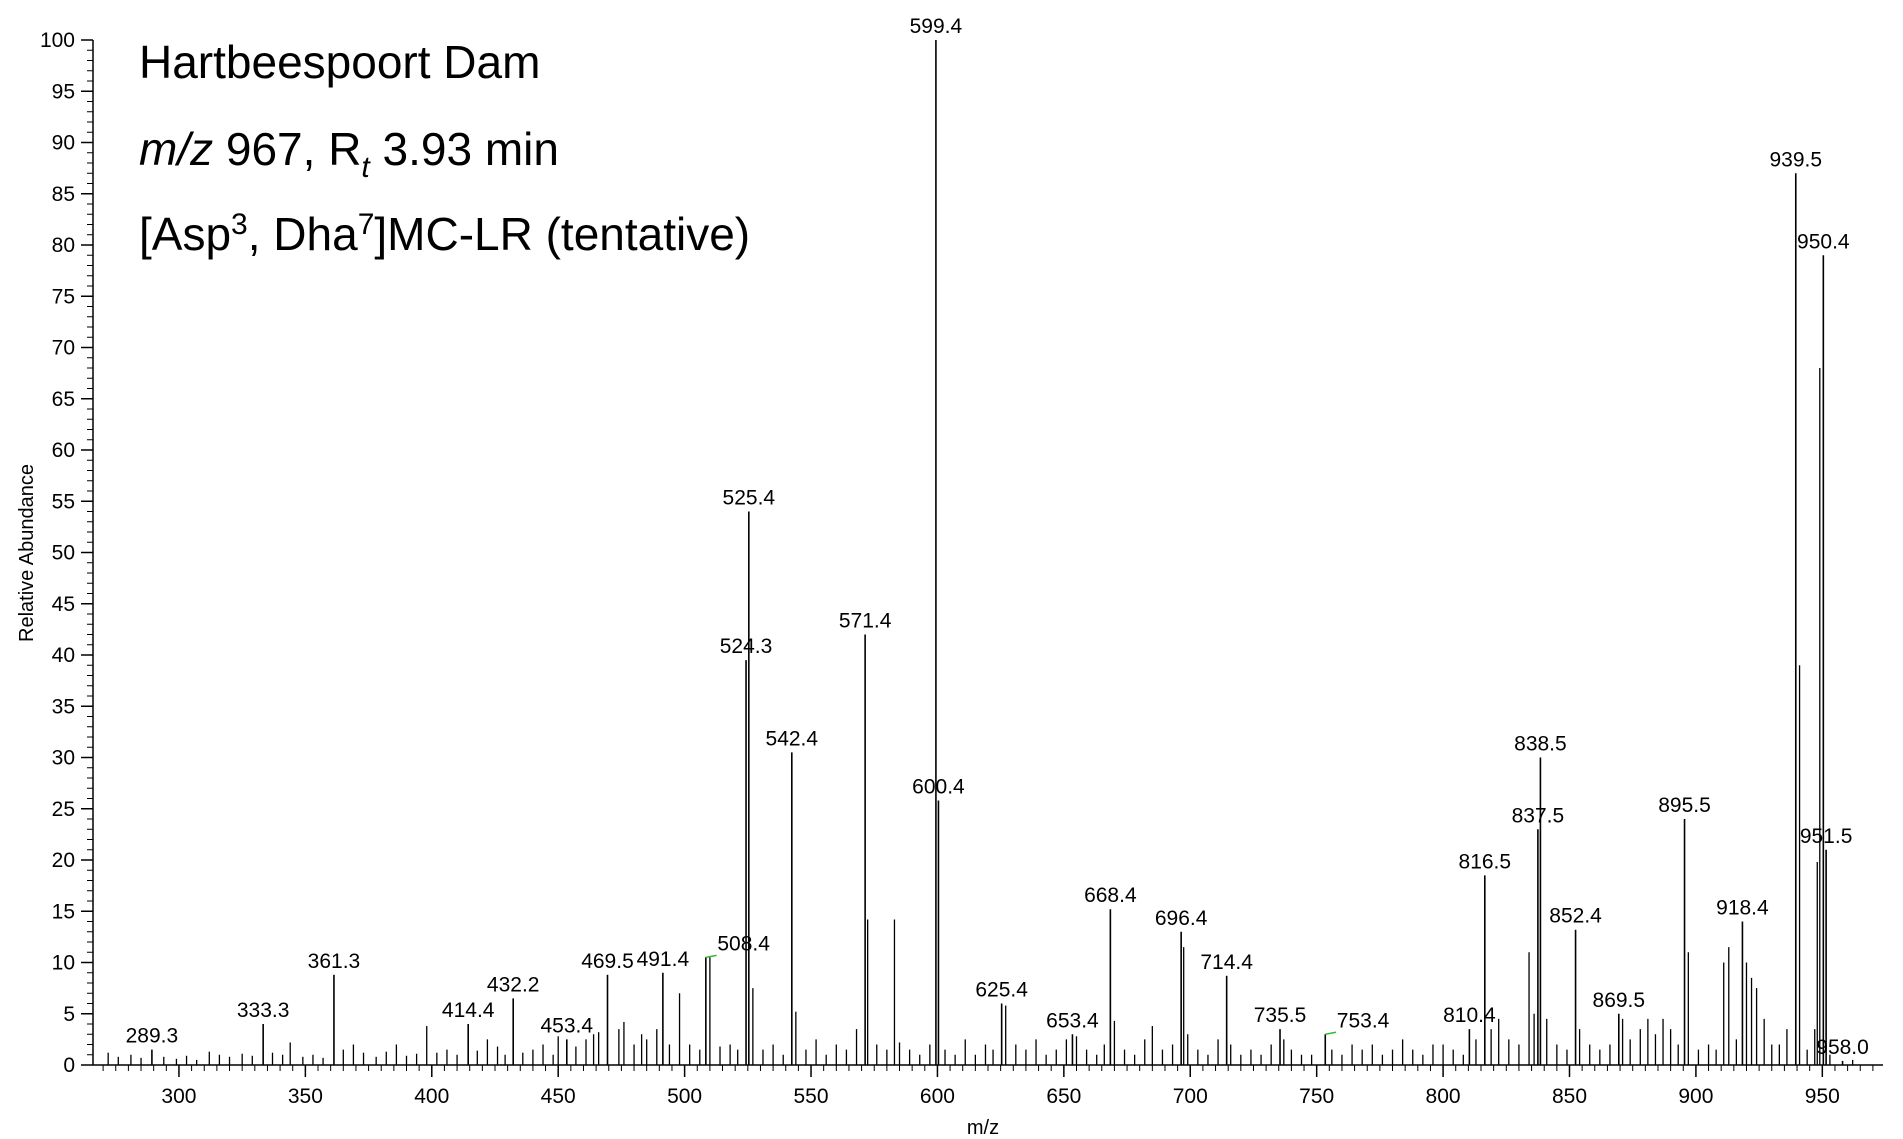 Image resolution: width=1903 pixels, height=1139 pixels. I want to click on y-axis-title: Relative Abundance, so click(27, 553).